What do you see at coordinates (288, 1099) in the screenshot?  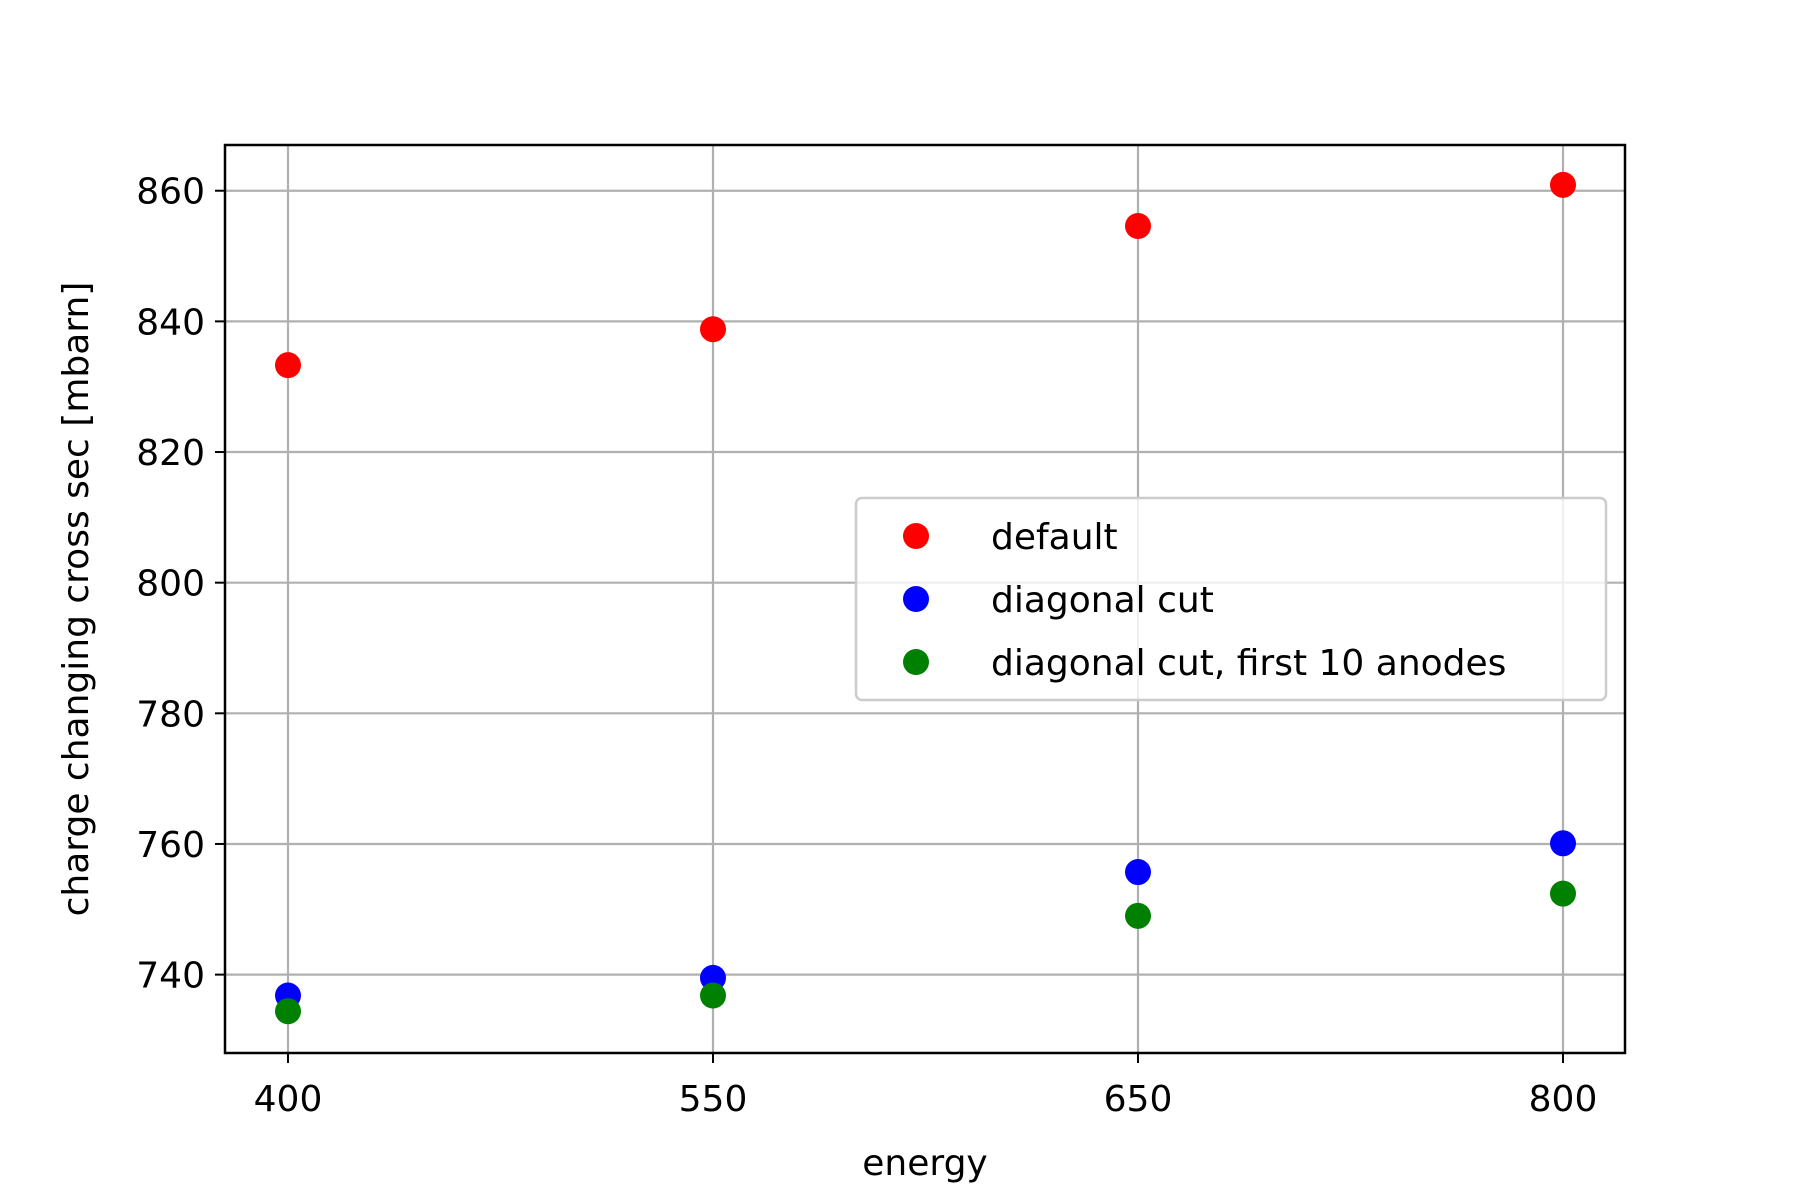 I see `x-tick-label: 400` at bounding box center [288, 1099].